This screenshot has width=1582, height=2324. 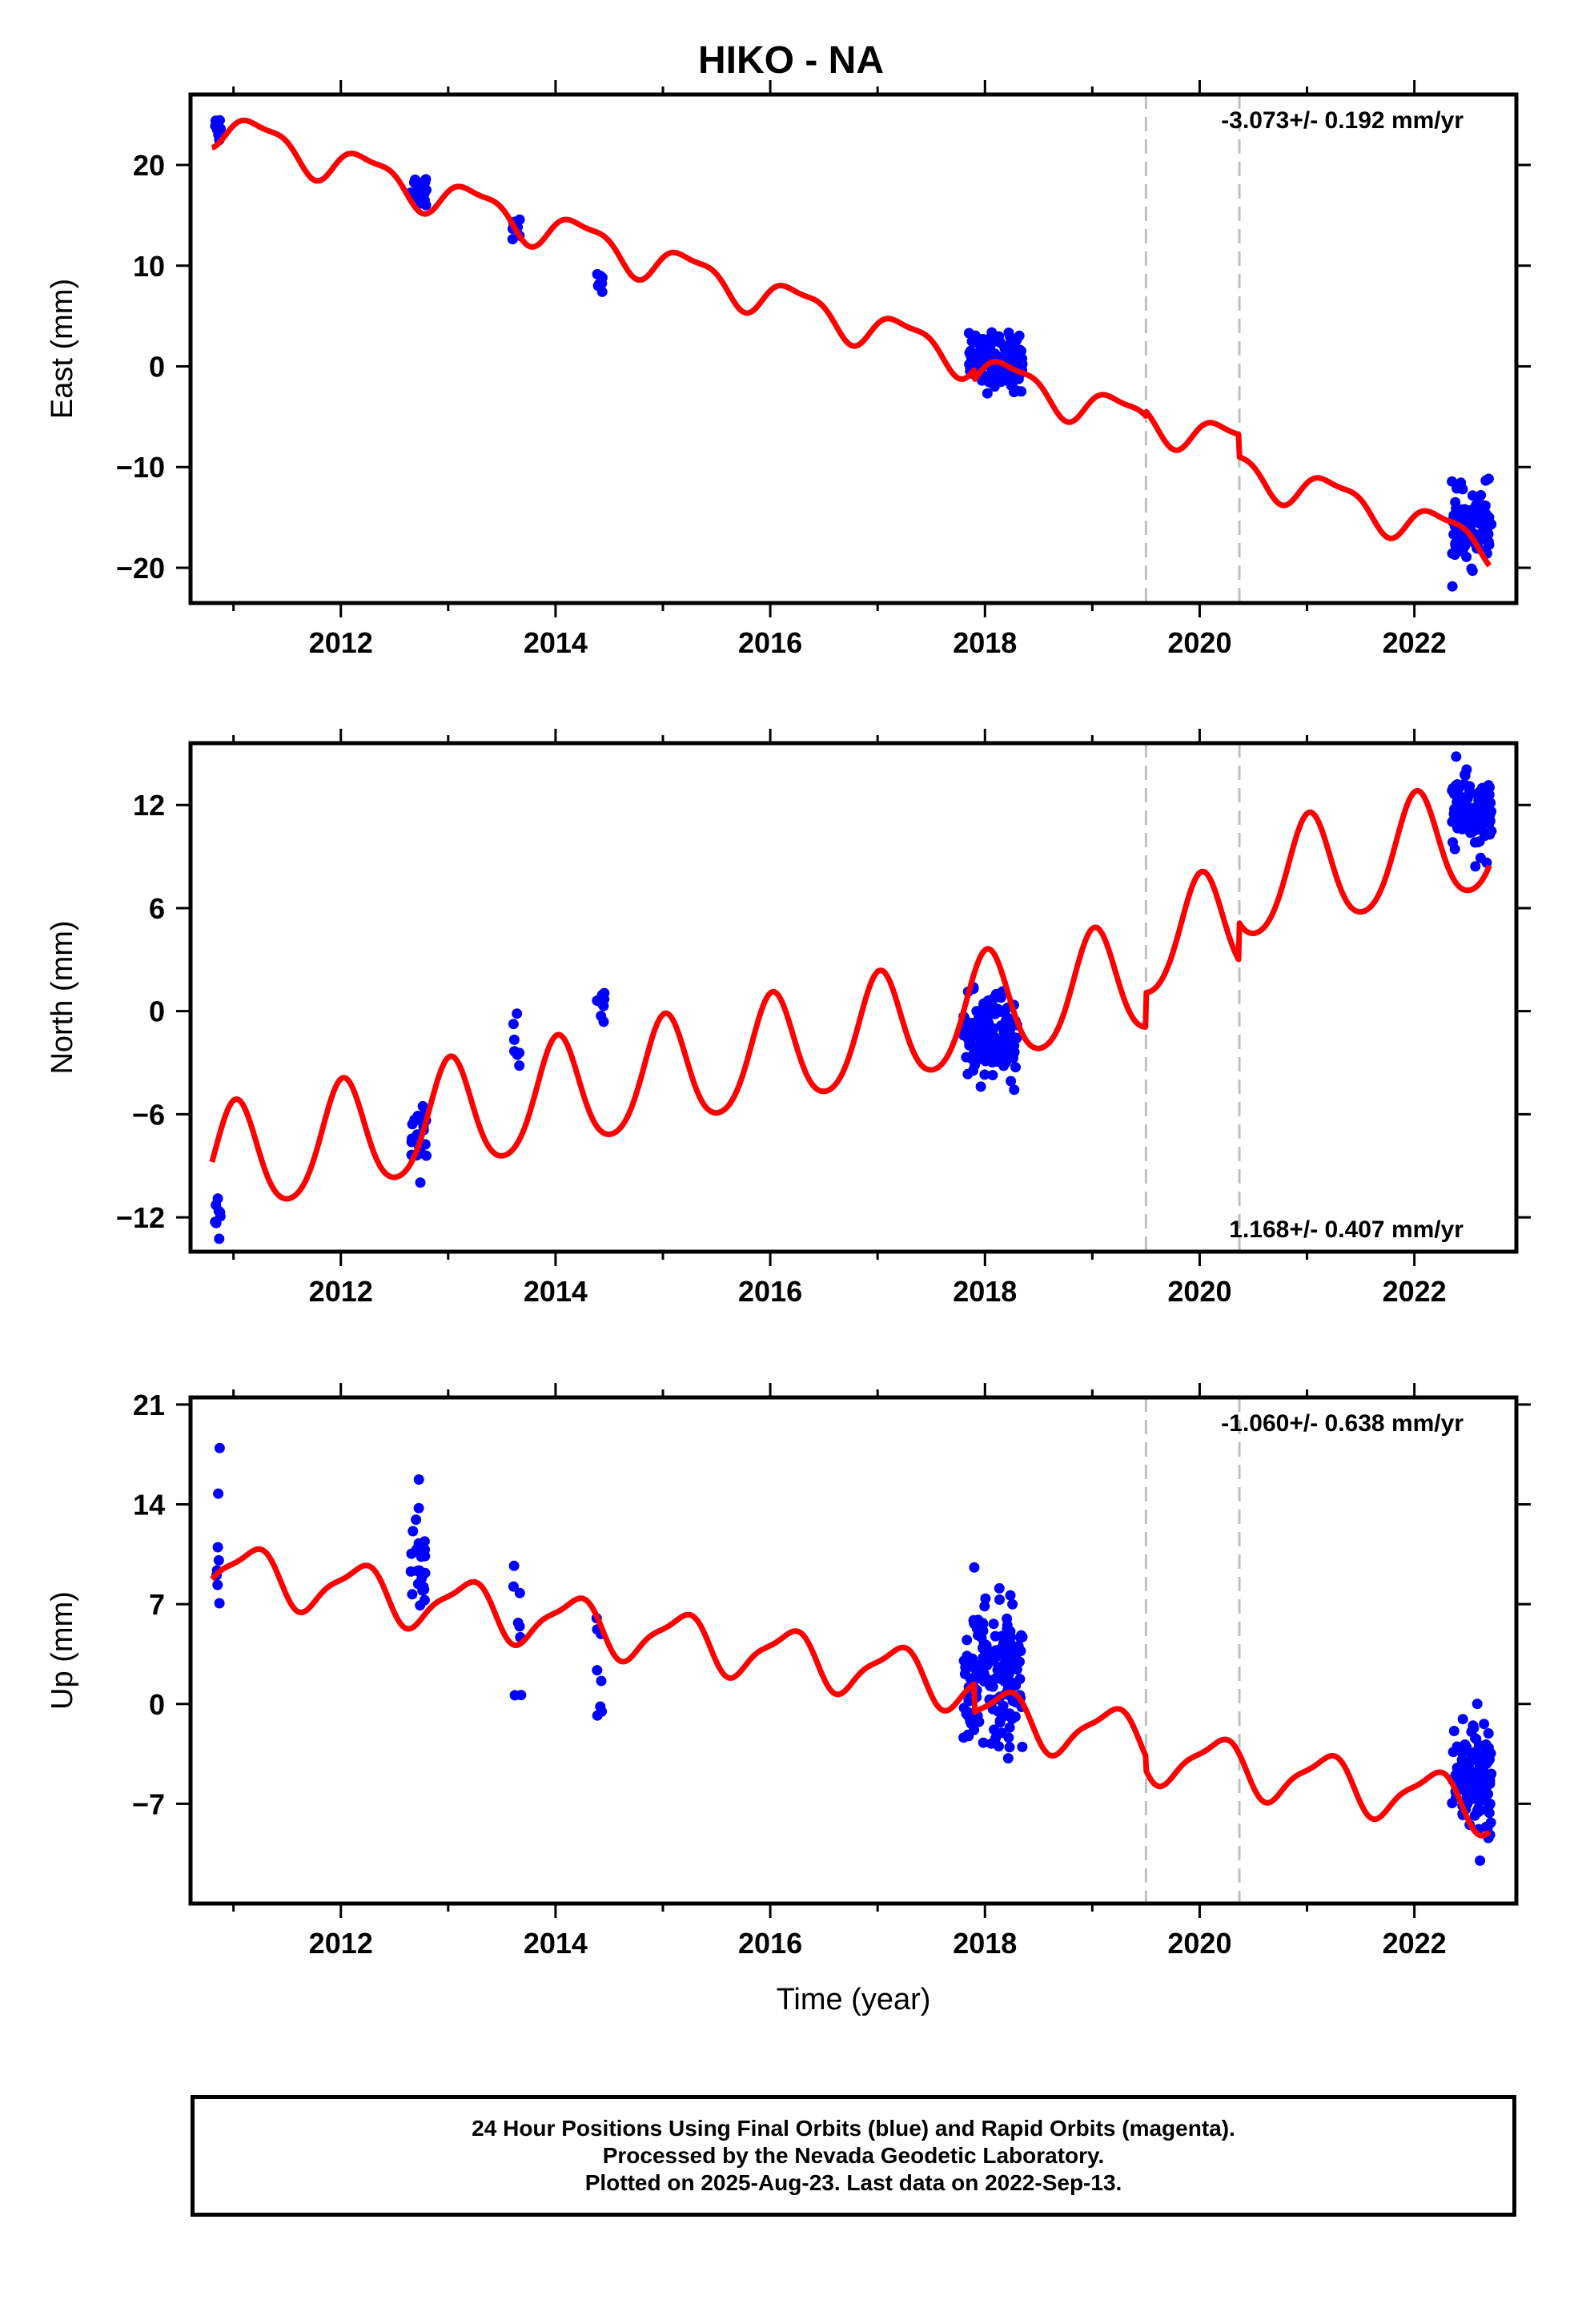 What do you see at coordinates (149, 1505) in the screenshot?
I see `y-tick-label: 14` at bounding box center [149, 1505].